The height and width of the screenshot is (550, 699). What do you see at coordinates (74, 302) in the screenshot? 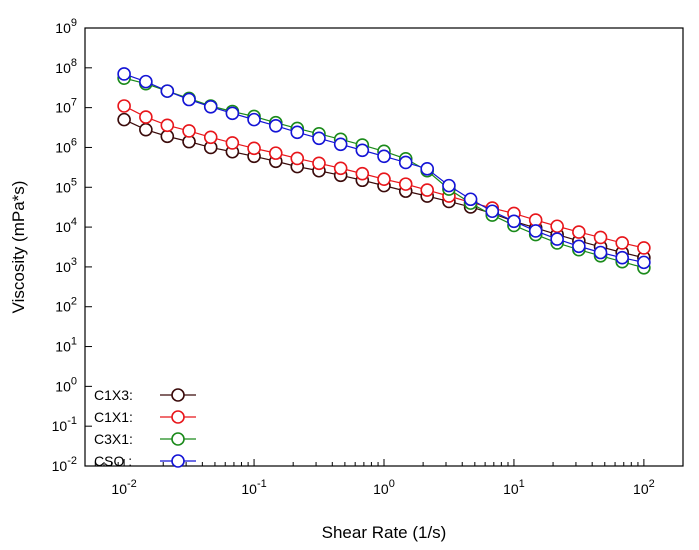
I see `y-tick-exponent: 2` at bounding box center [74, 302].